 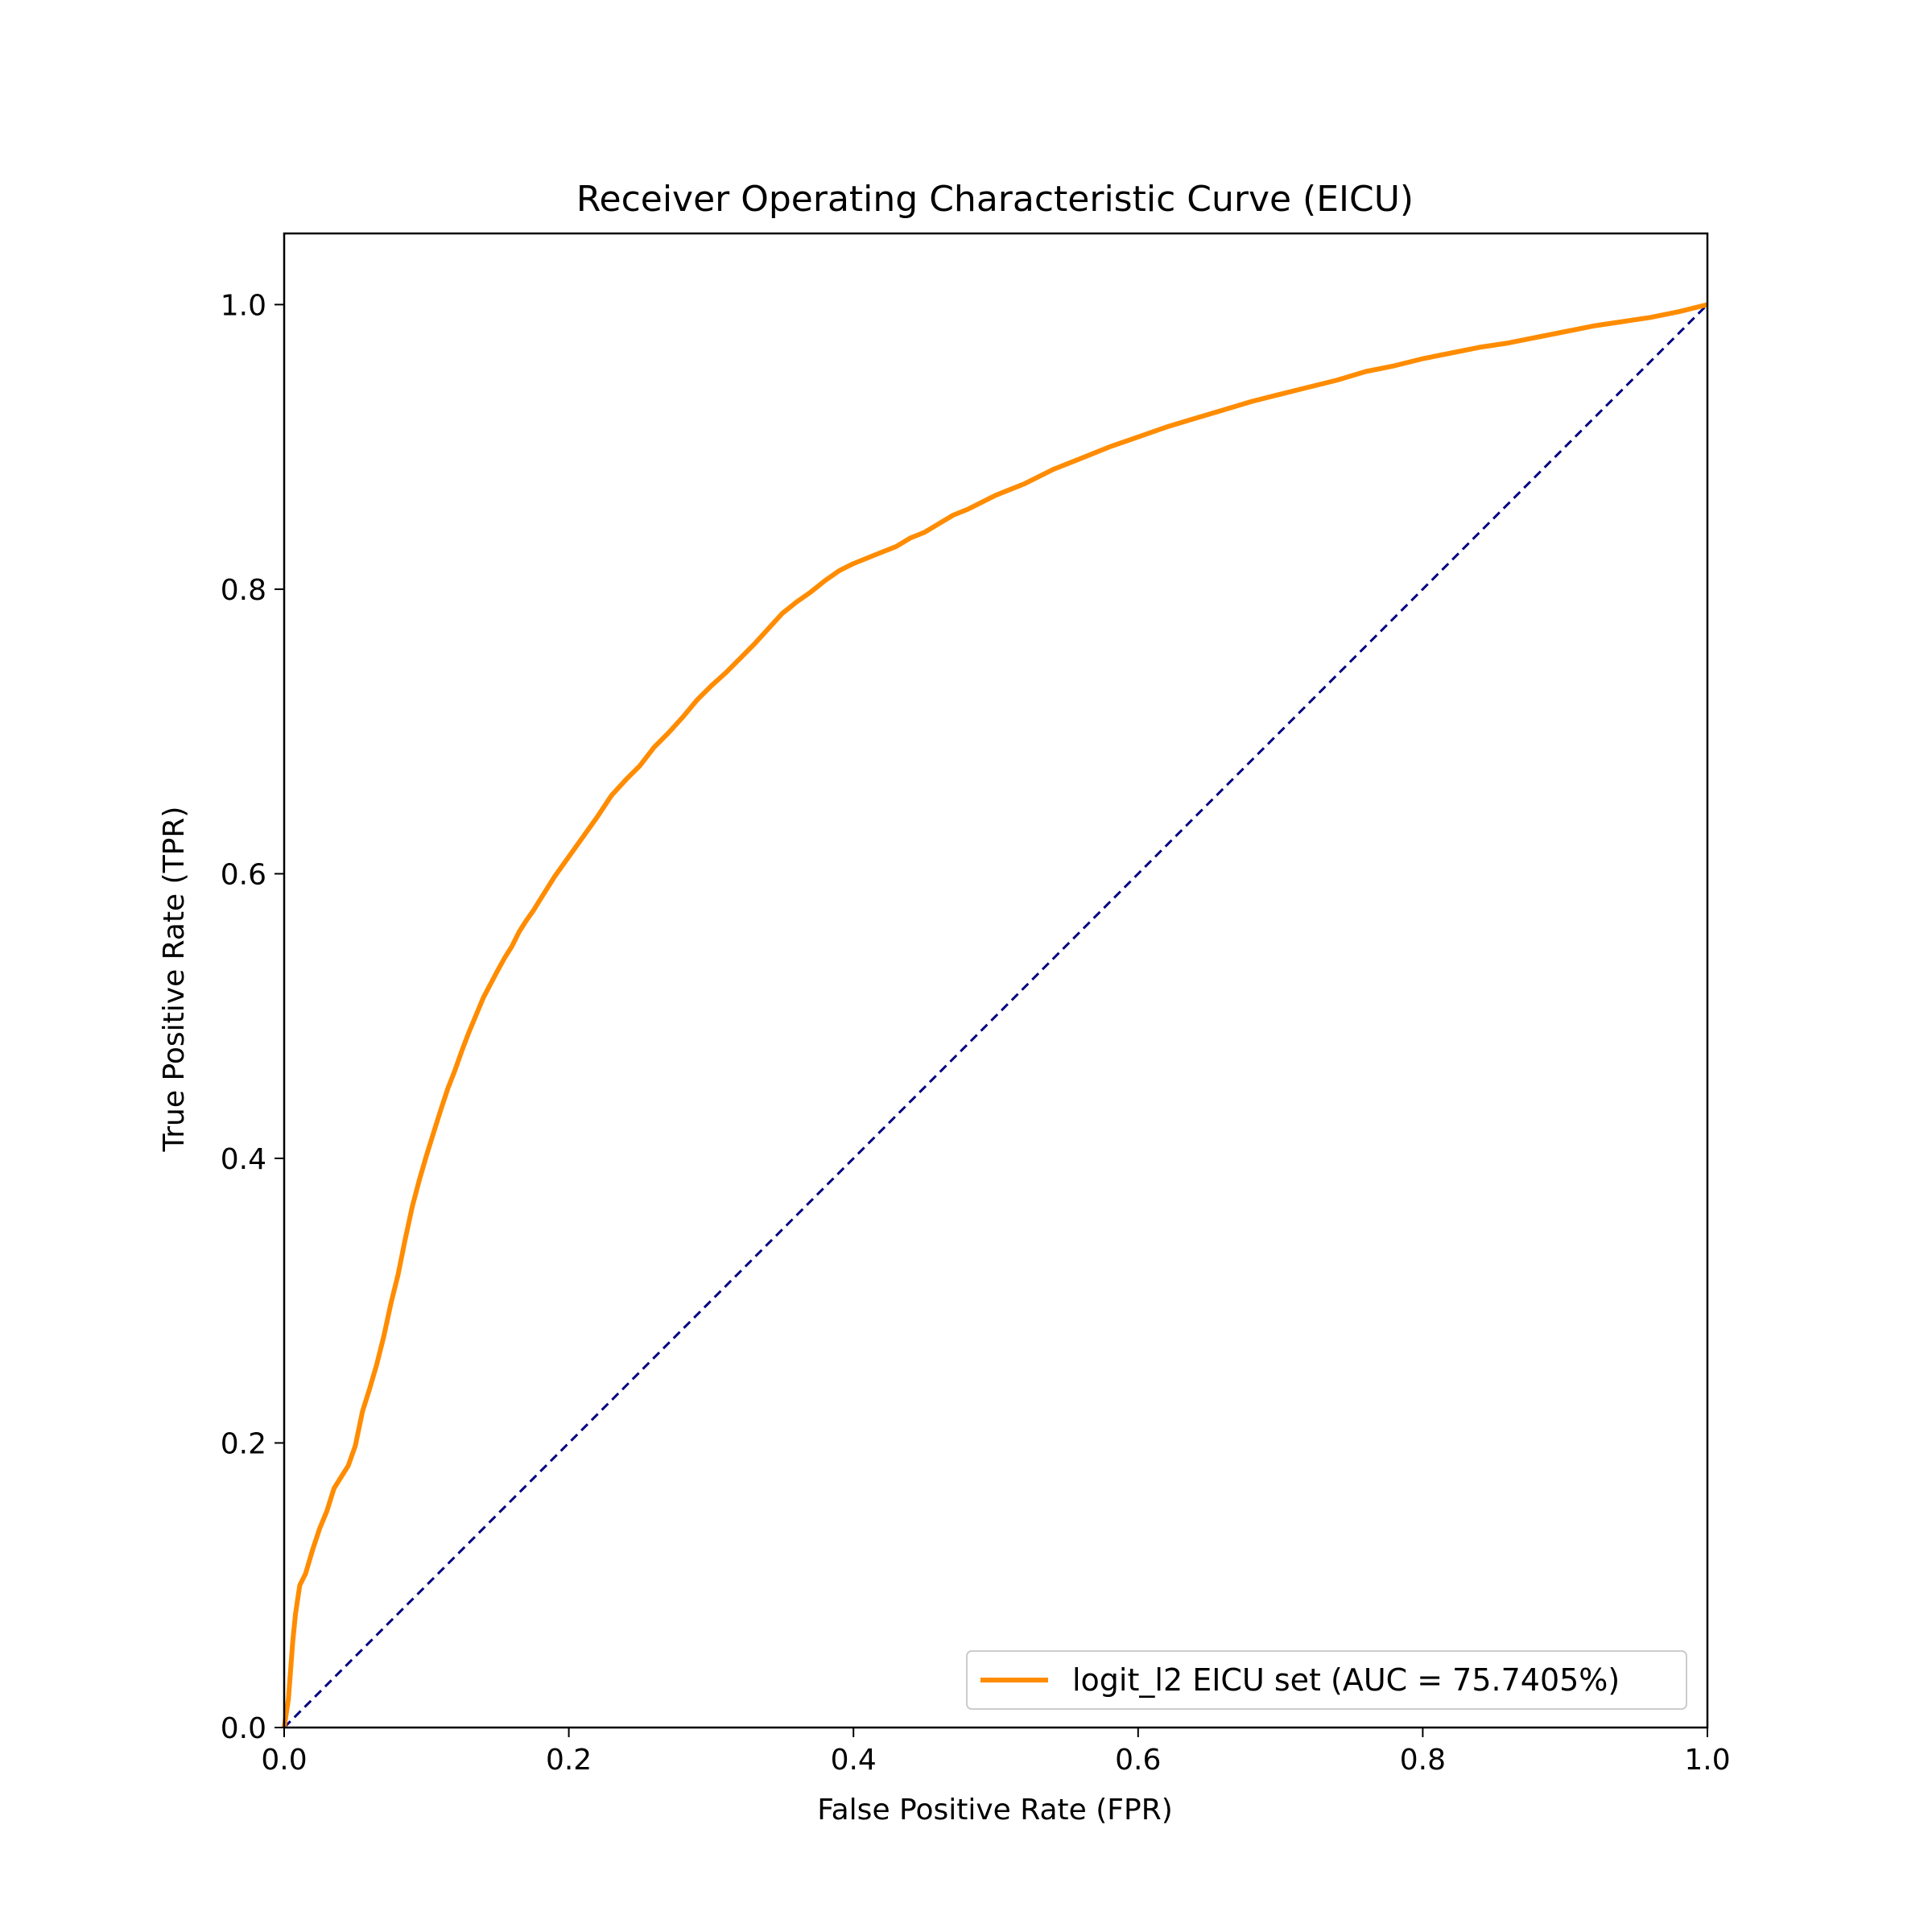 I want to click on y-tick-label: 0.0, so click(x=243, y=1728).